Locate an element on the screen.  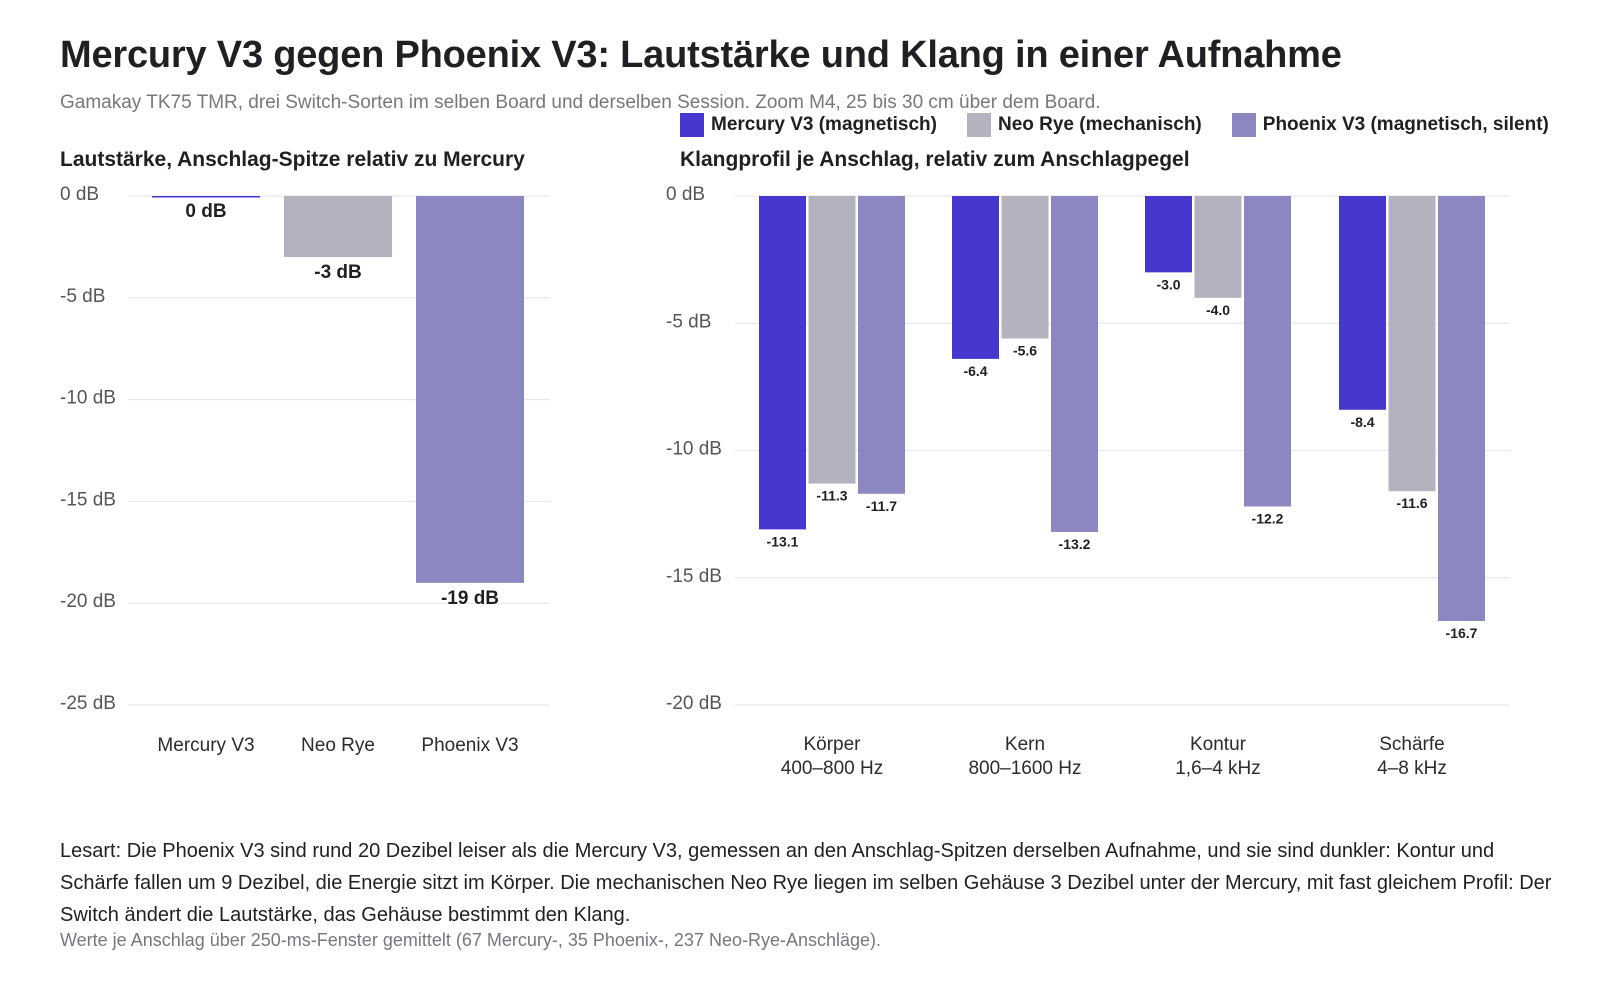
x-category-label: Mercury V3 is located at coordinates (205, 745).